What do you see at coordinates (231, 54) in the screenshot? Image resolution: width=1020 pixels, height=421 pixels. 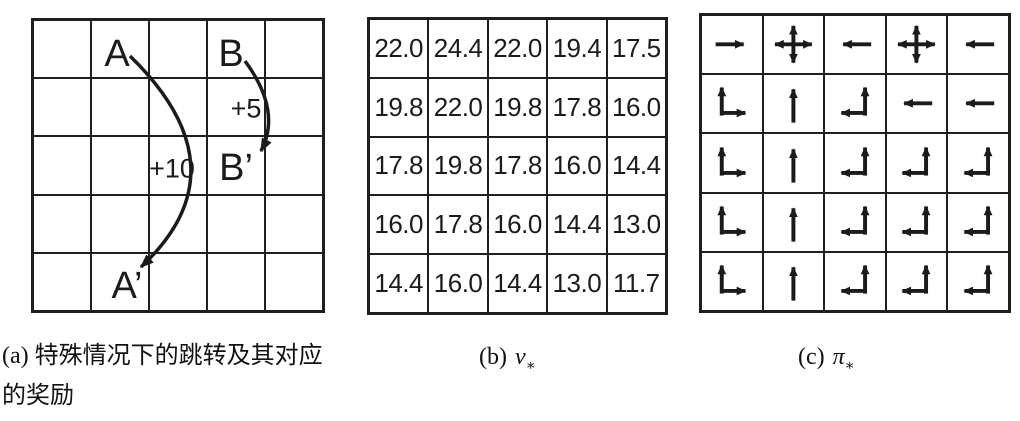 I see `label-B: B` at bounding box center [231, 54].